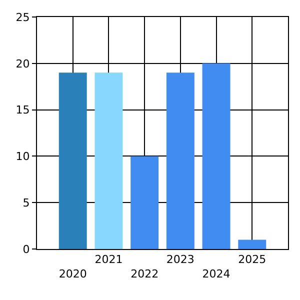 This screenshot has width=300, height=300. Describe the element at coordinates (108, 259) in the screenshot. I see `x-tick-label: 2021` at that location.